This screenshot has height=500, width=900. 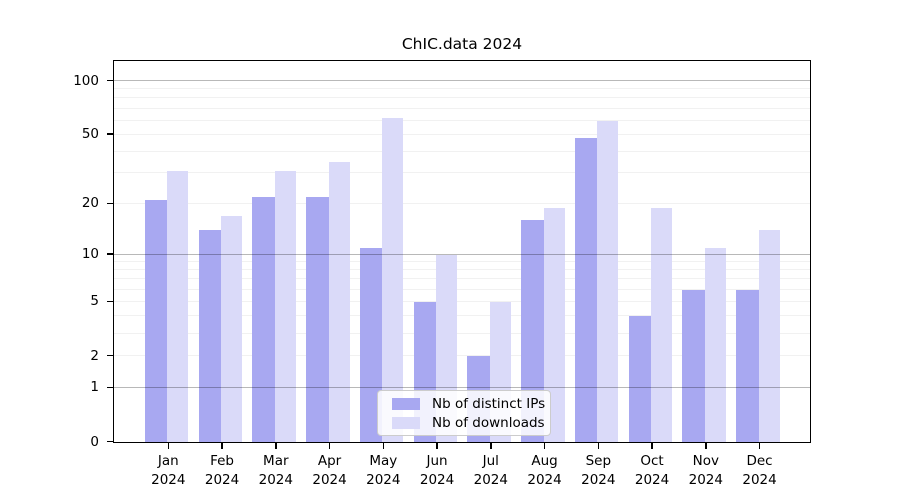 I want to click on x-tick-label: Jan 2024, so click(x=168, y=471).